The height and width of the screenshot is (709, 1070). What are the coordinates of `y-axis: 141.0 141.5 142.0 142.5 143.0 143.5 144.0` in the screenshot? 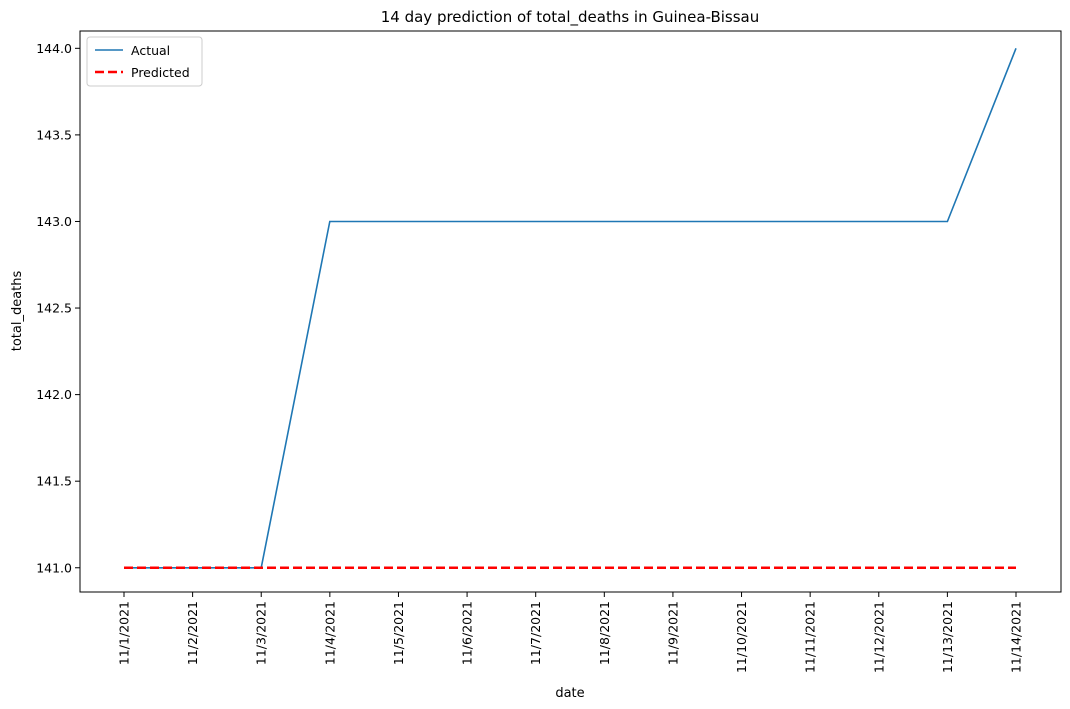 It's located at (58, 308).